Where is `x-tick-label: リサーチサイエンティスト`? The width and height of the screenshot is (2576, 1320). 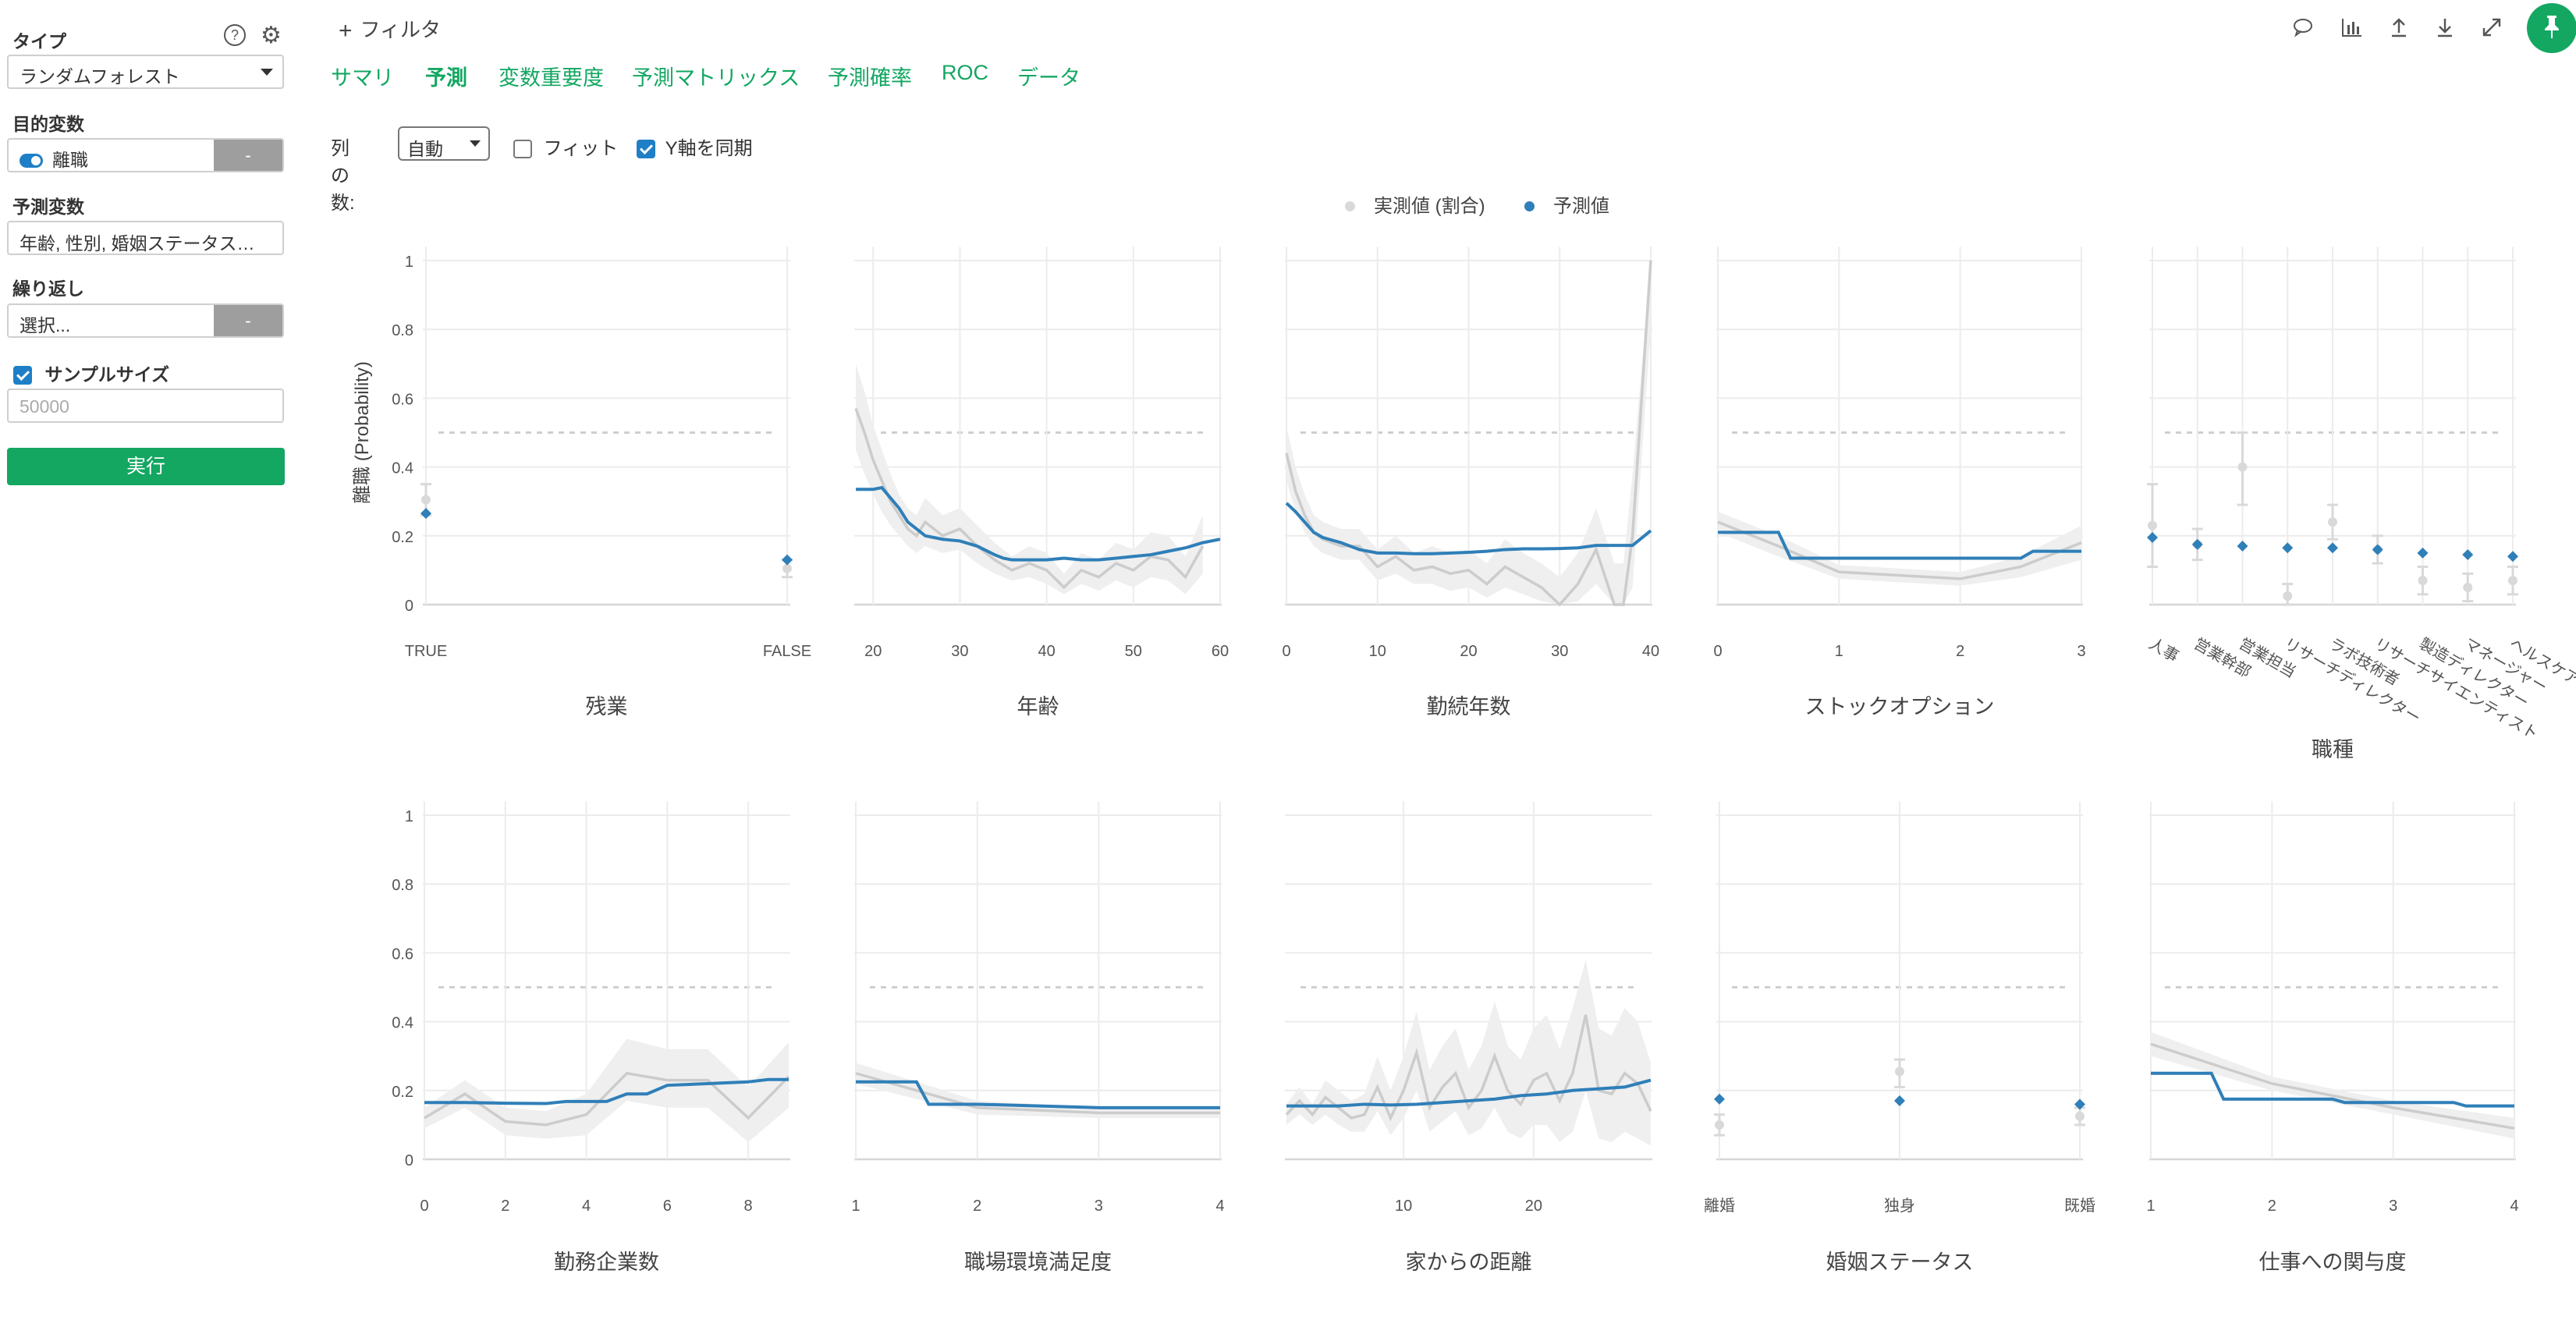 x-tick-label: リサーチサイエンティスト is located at coordinates (2456, 689).